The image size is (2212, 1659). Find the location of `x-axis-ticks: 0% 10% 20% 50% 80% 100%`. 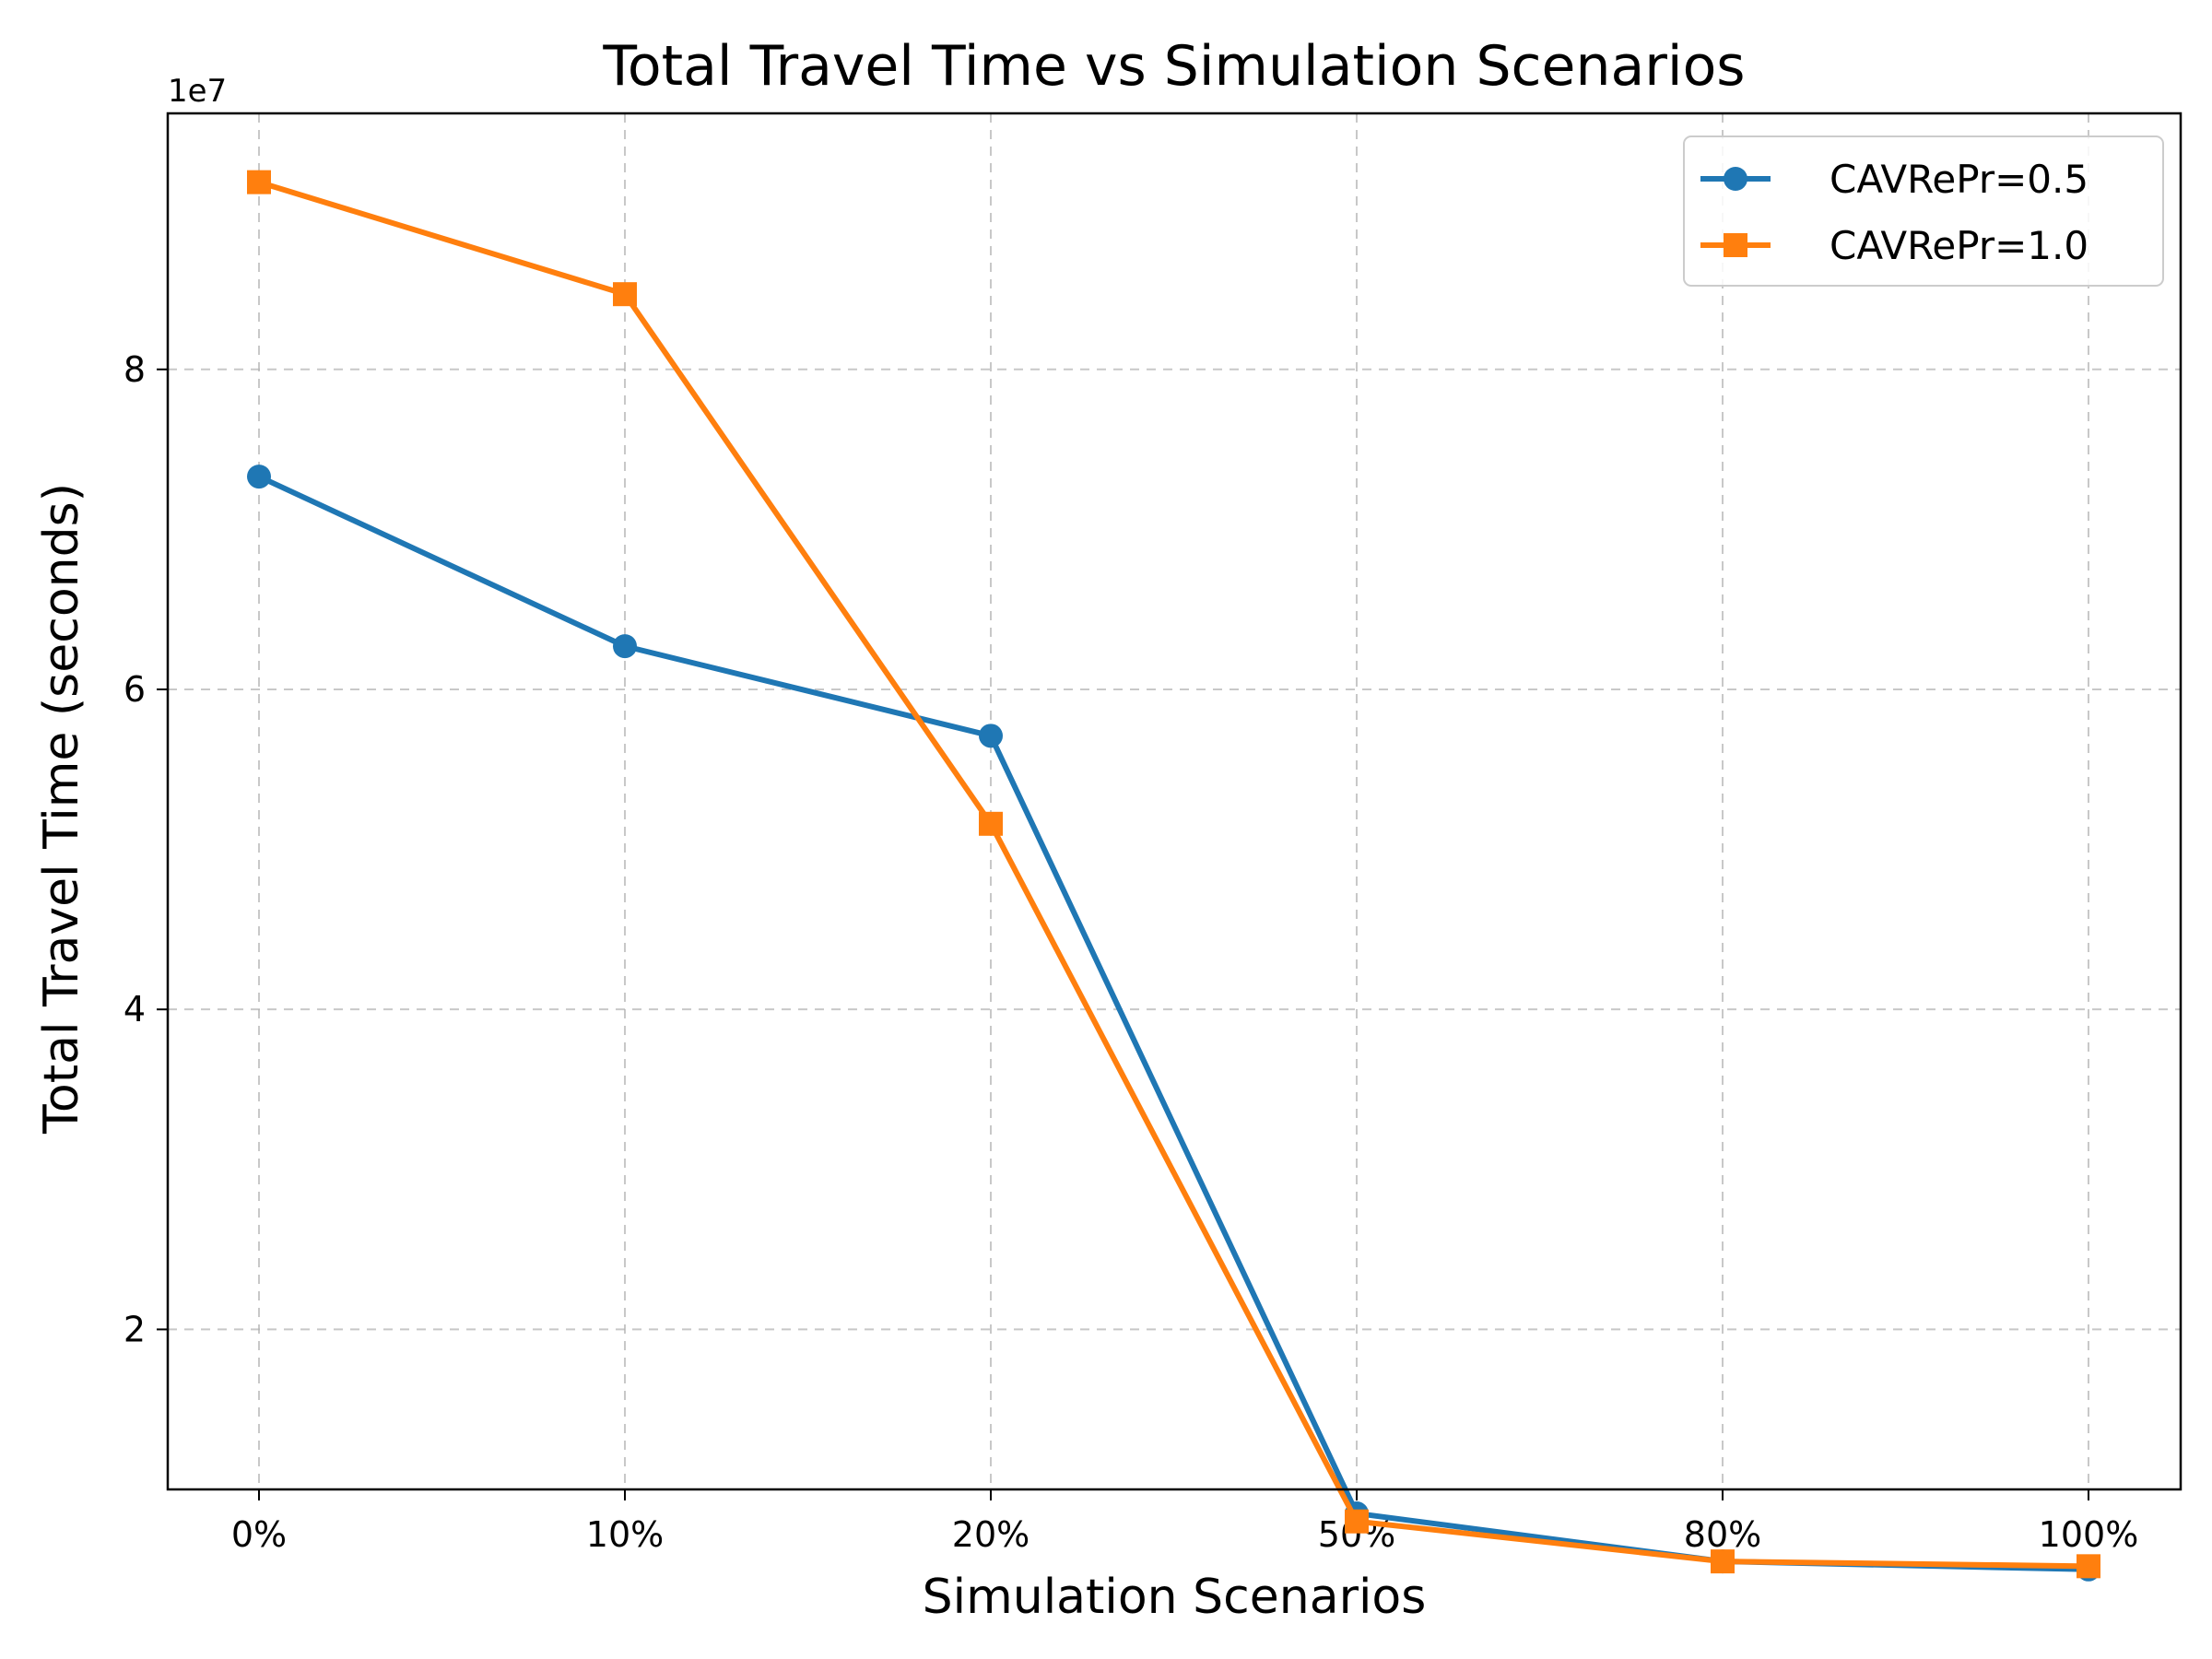

x-axis-ticks: 0% 10% 20% 50% 80% 100% is located at coordinates (1184, 1522).